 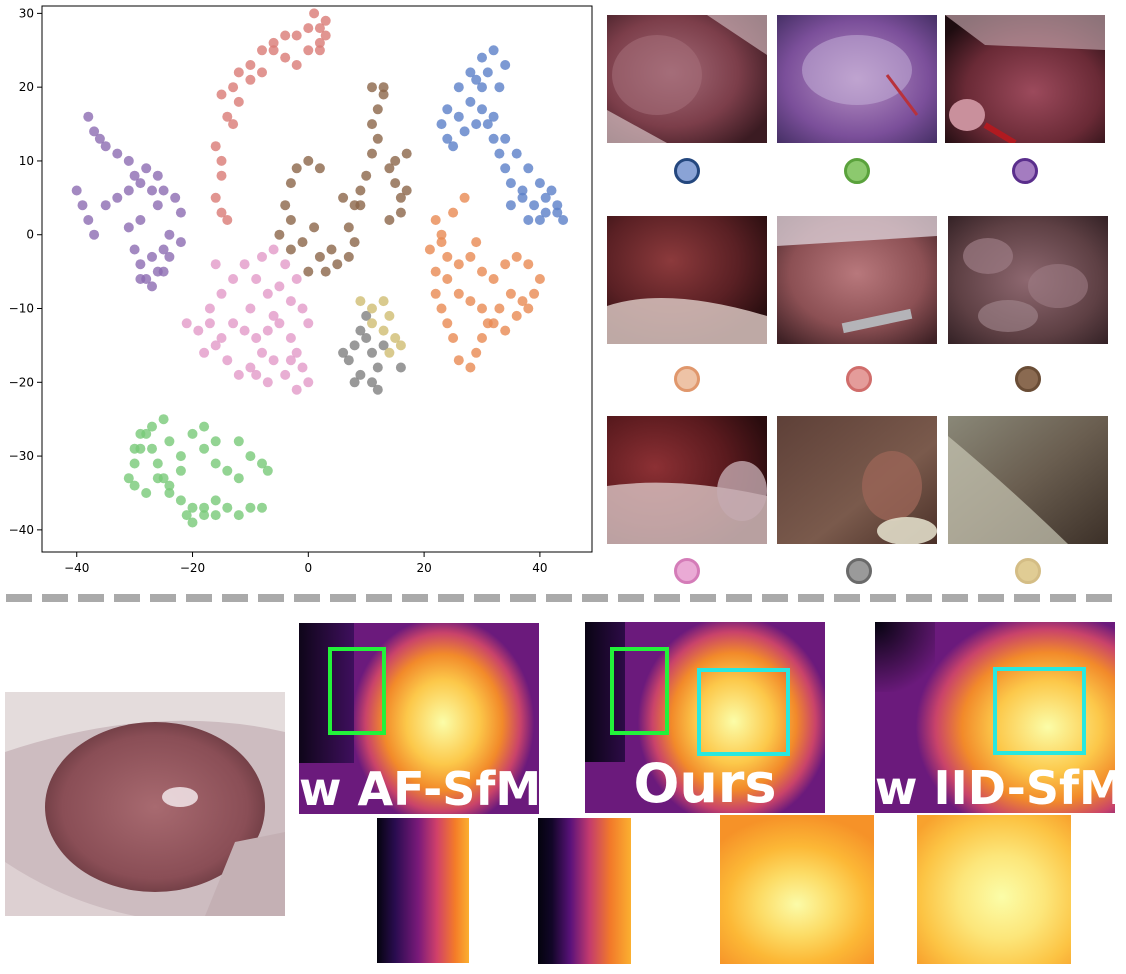 I want to click on panel-label: Ours, so click(x=705, y=782).